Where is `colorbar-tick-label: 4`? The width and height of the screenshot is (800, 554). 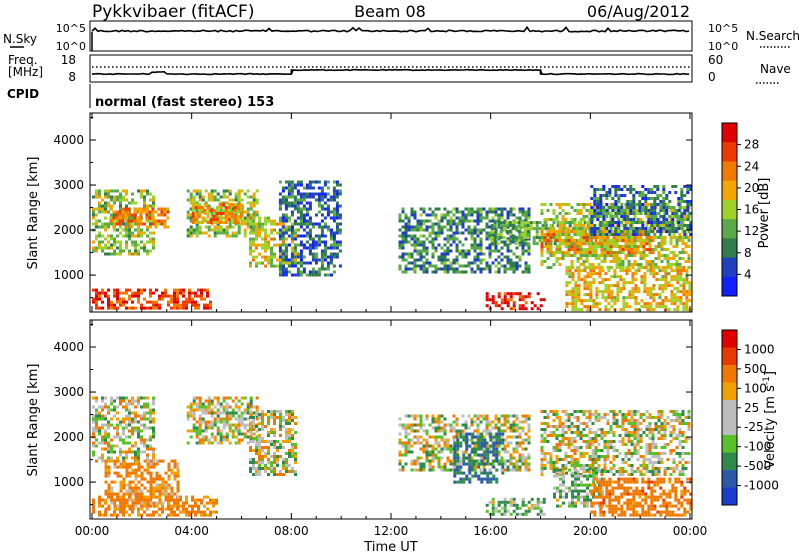 colorbar-tick-label: 4 is located at coordinates (748, 274).